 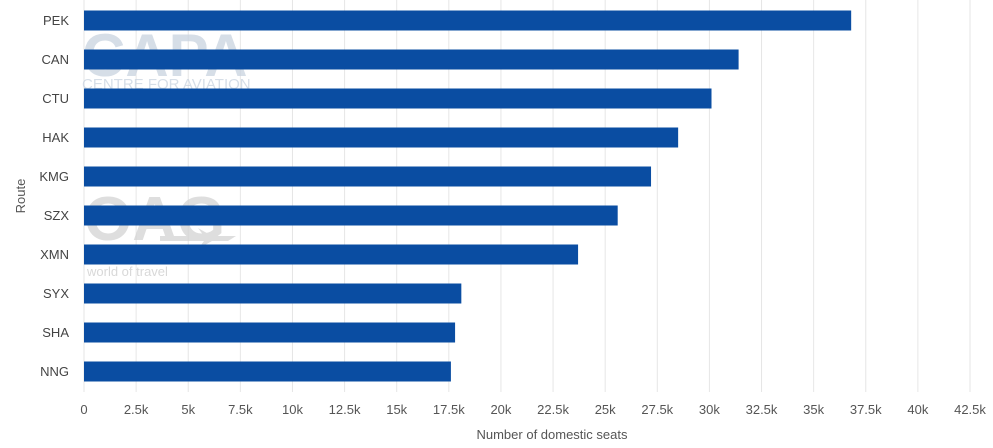 I want to click on category-label-sha: SHA, so click(x=55, y=332).